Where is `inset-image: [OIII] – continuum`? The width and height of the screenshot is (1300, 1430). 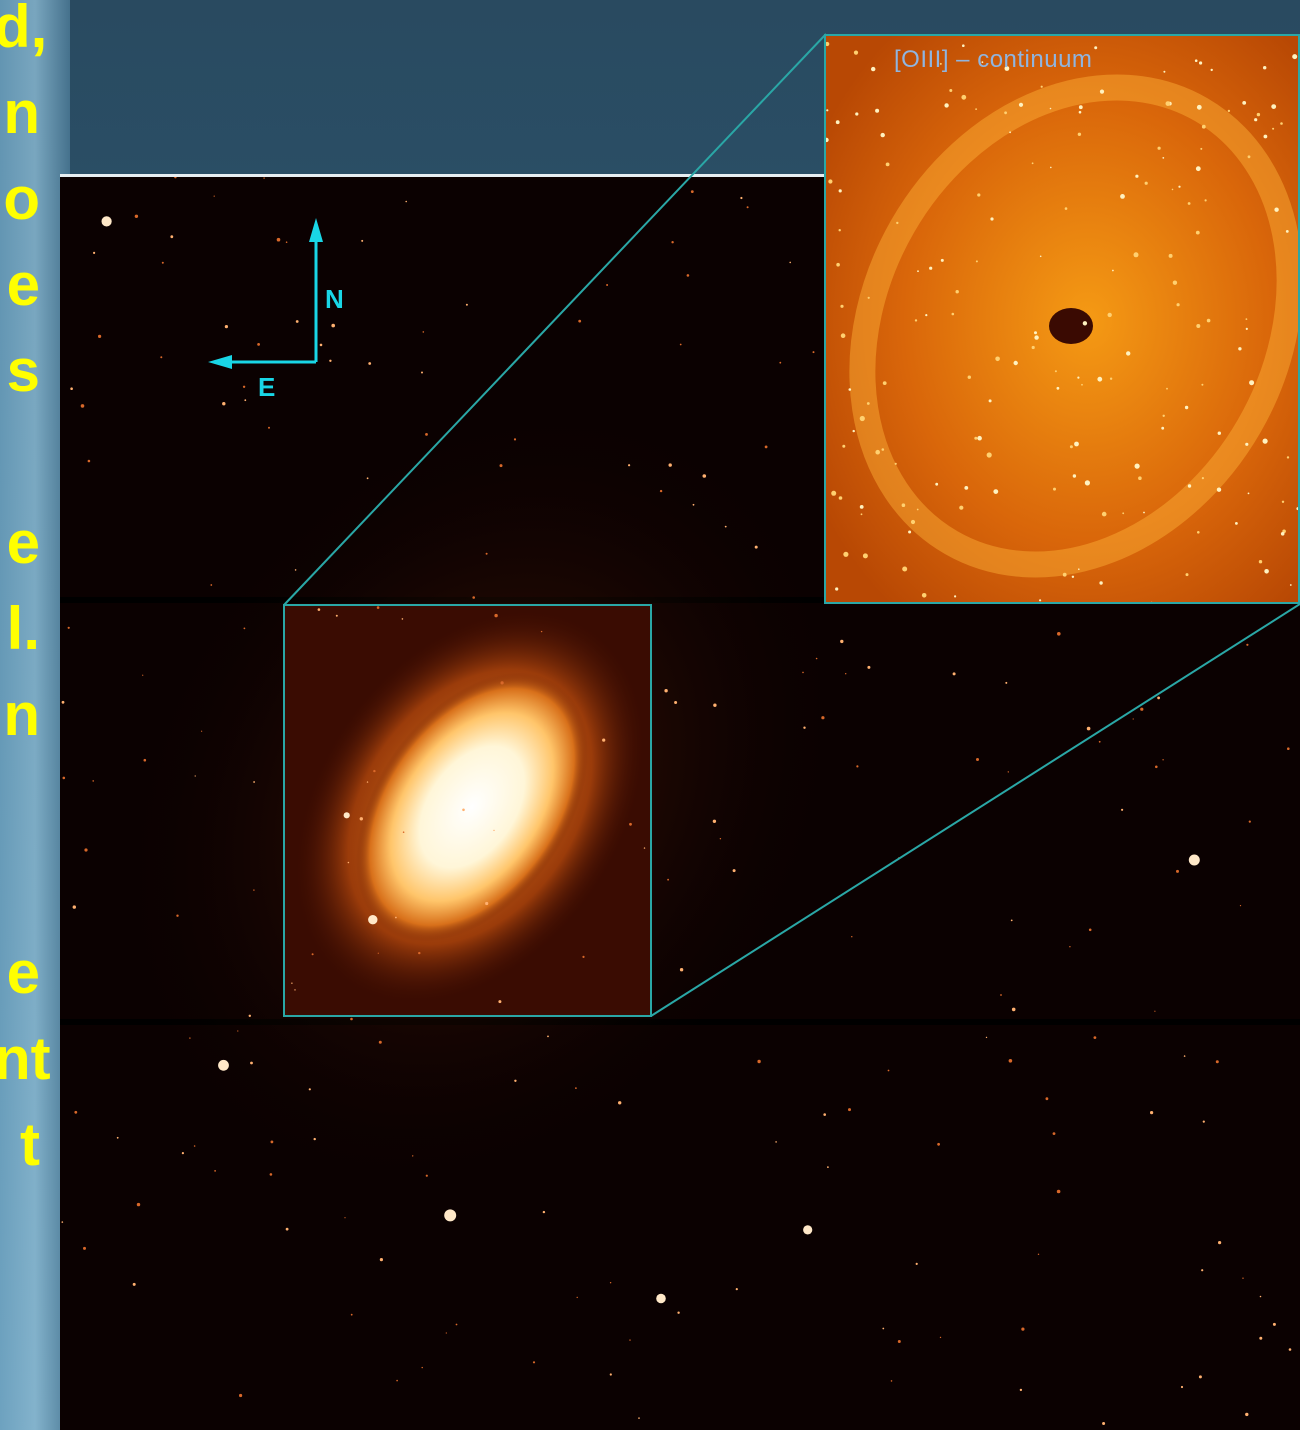
inset-image: [OIII] – continuum is located at coordinates (1062, 319).